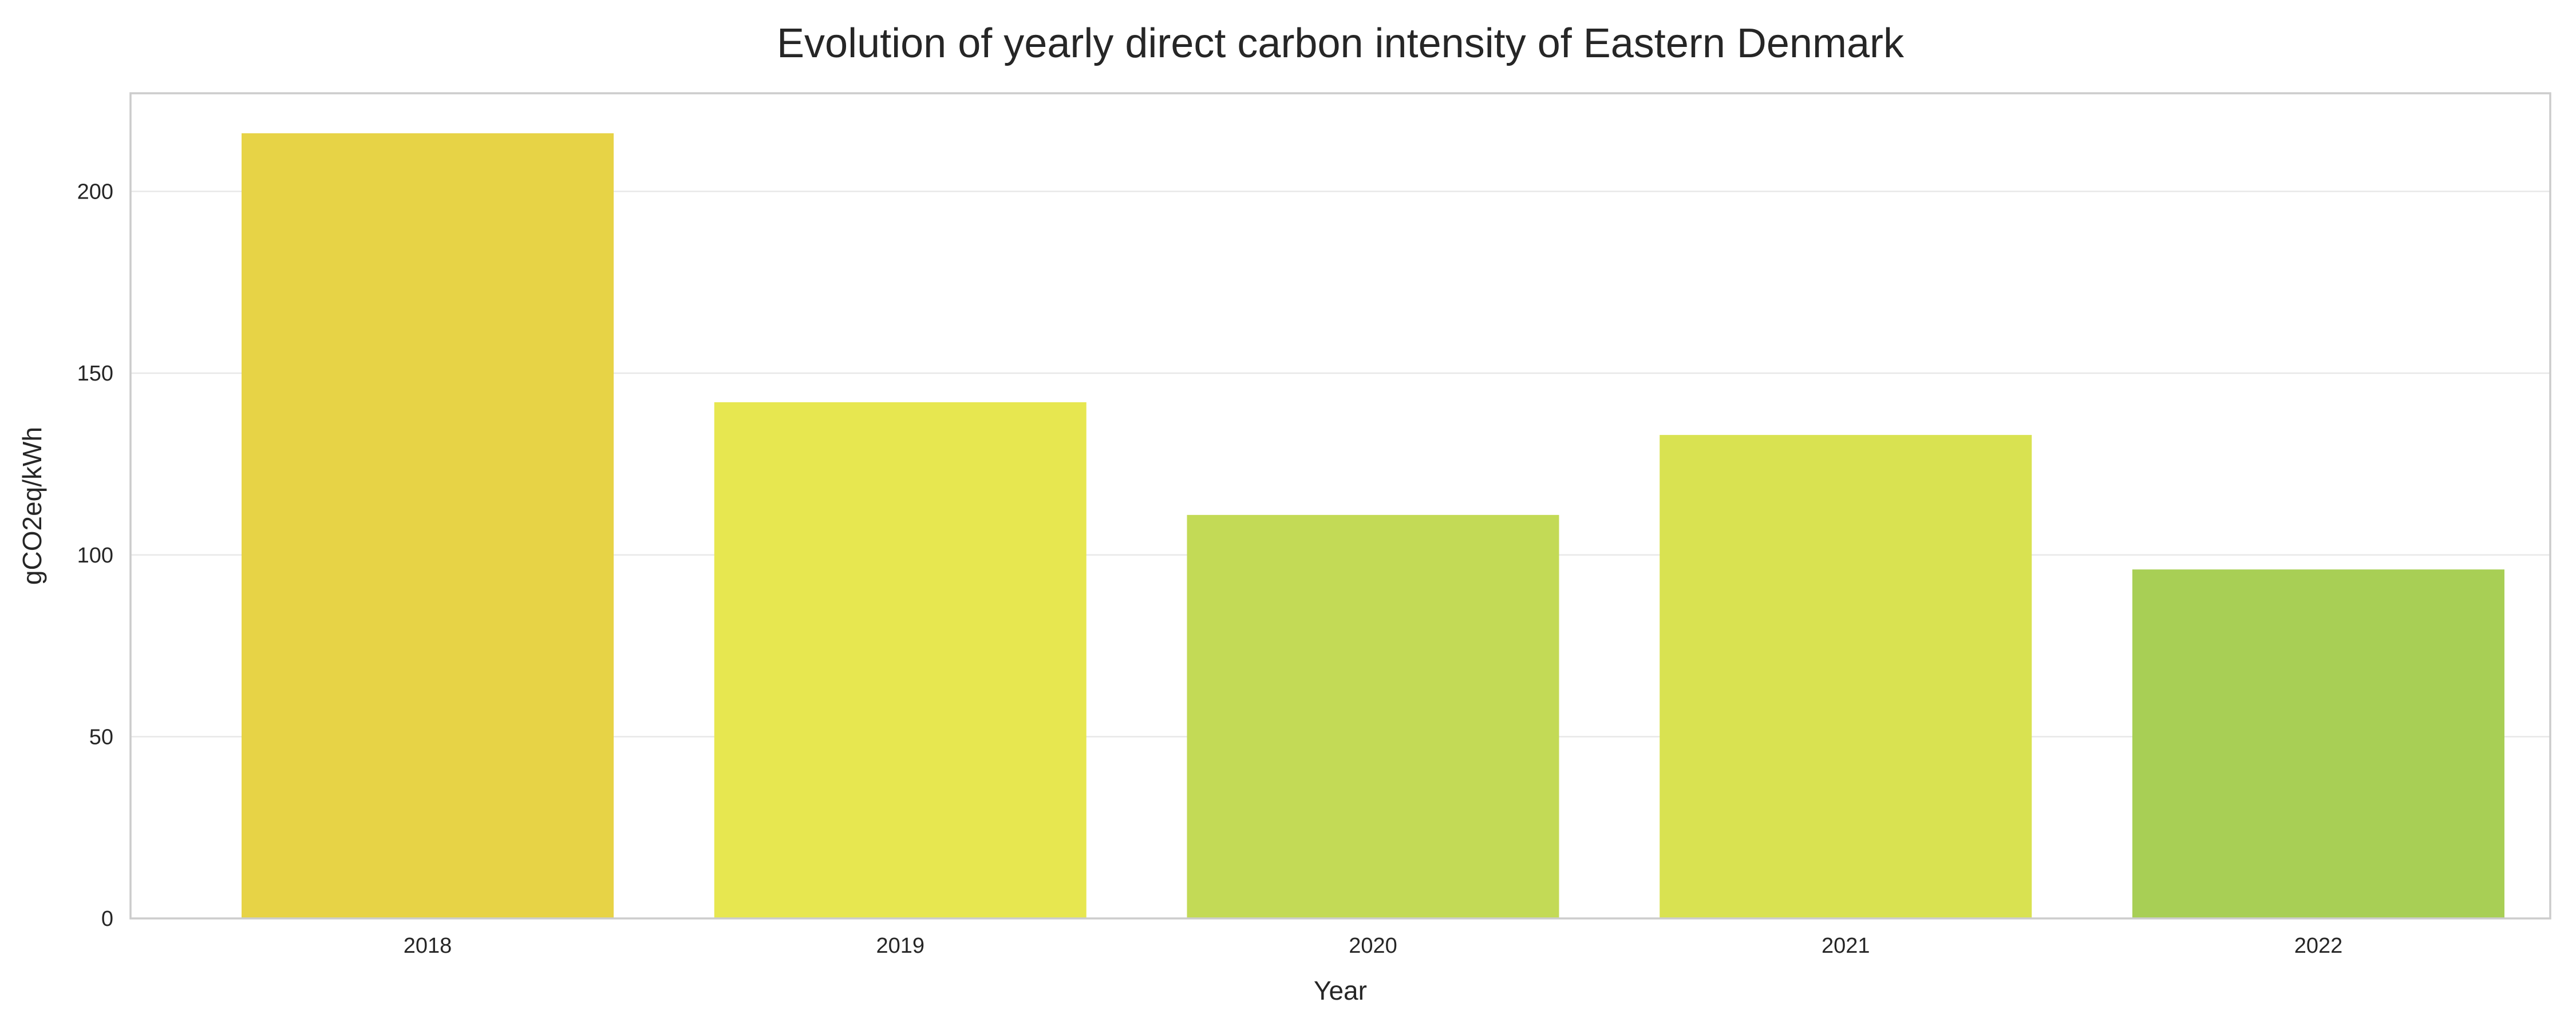  Describe the element at coordinates (1846, 946) in the screenshot. I see `x-tick-label: 2021` at that location.